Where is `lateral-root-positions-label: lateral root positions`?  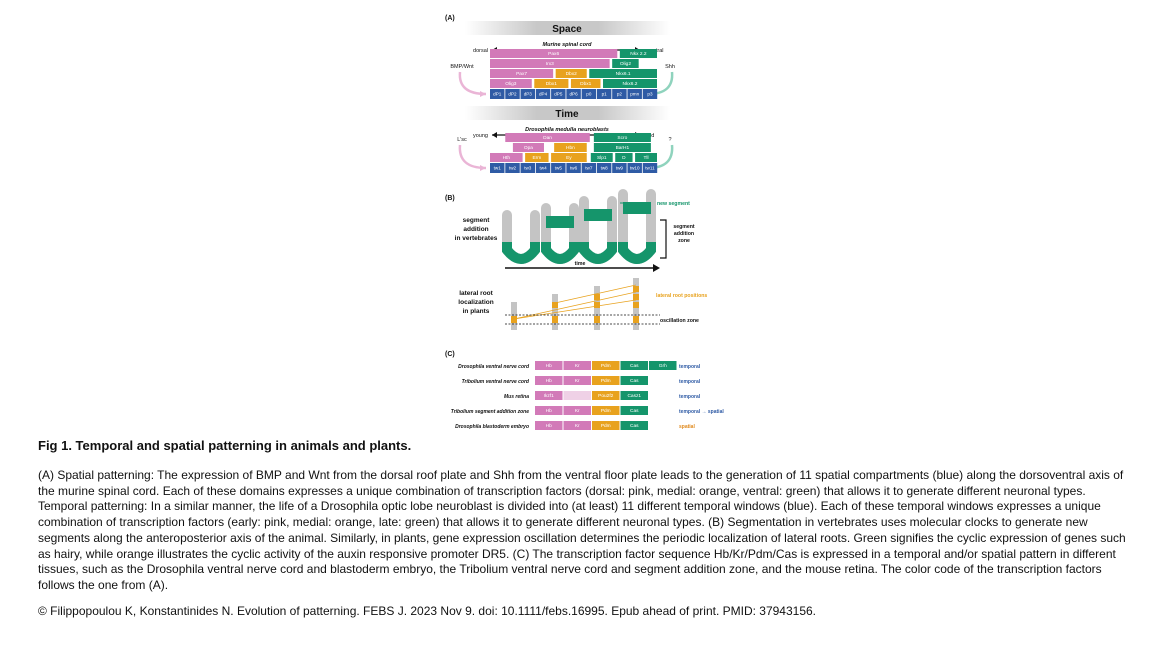
lateral-root-positions-label: lateral root positions is located at coordinates (681, 296).